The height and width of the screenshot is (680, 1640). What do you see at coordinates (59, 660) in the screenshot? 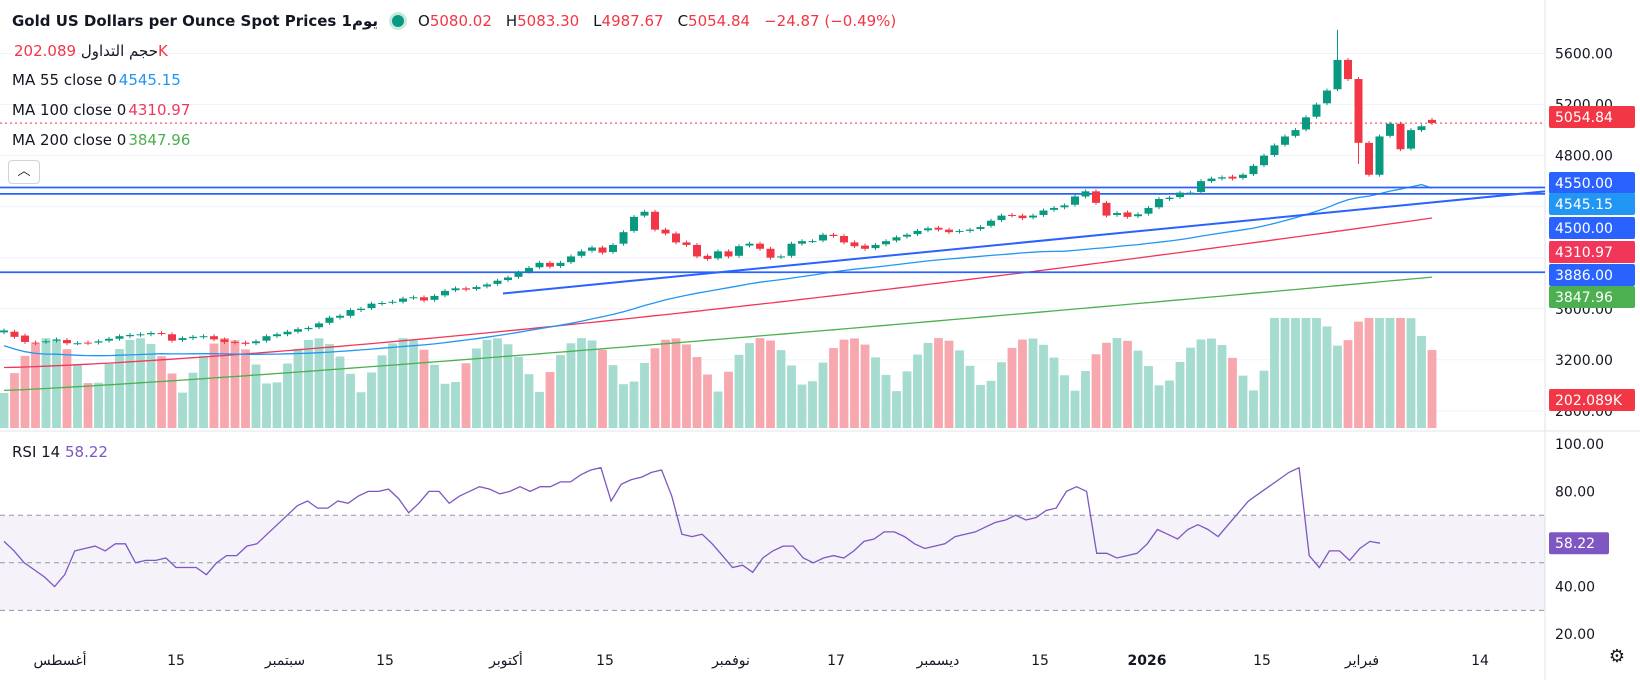
I see `time-tick-label: أغسطس` at bounding box center [59, 660].